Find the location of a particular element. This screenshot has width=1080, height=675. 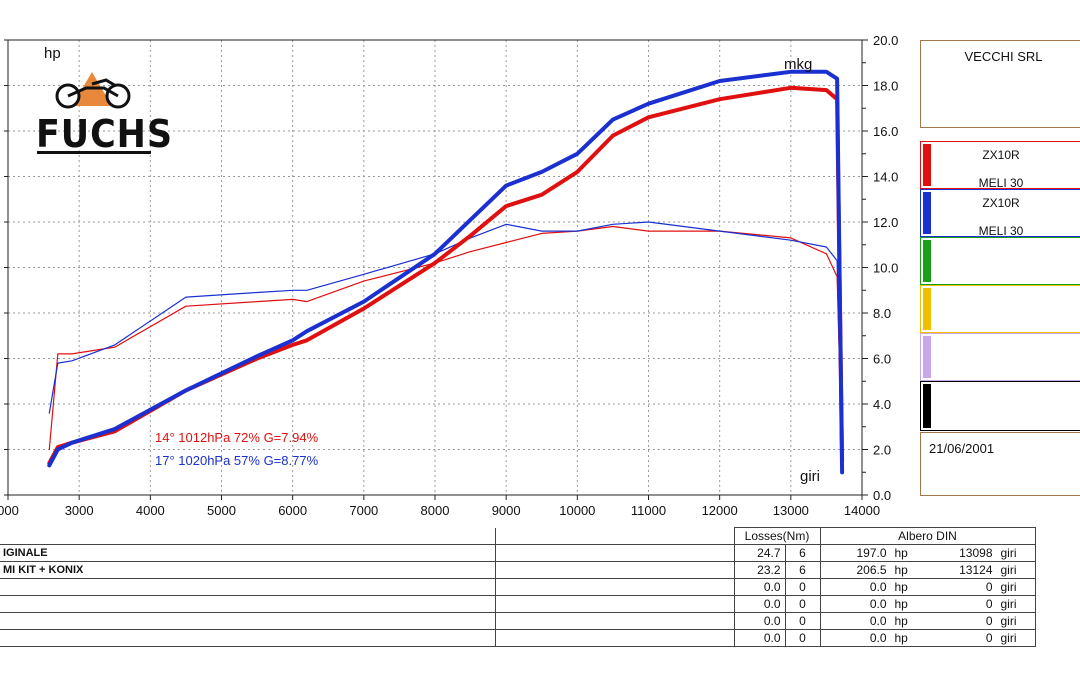

legend-item-2: ZX10R MELI 30 is located at coordinates (1000, 213).